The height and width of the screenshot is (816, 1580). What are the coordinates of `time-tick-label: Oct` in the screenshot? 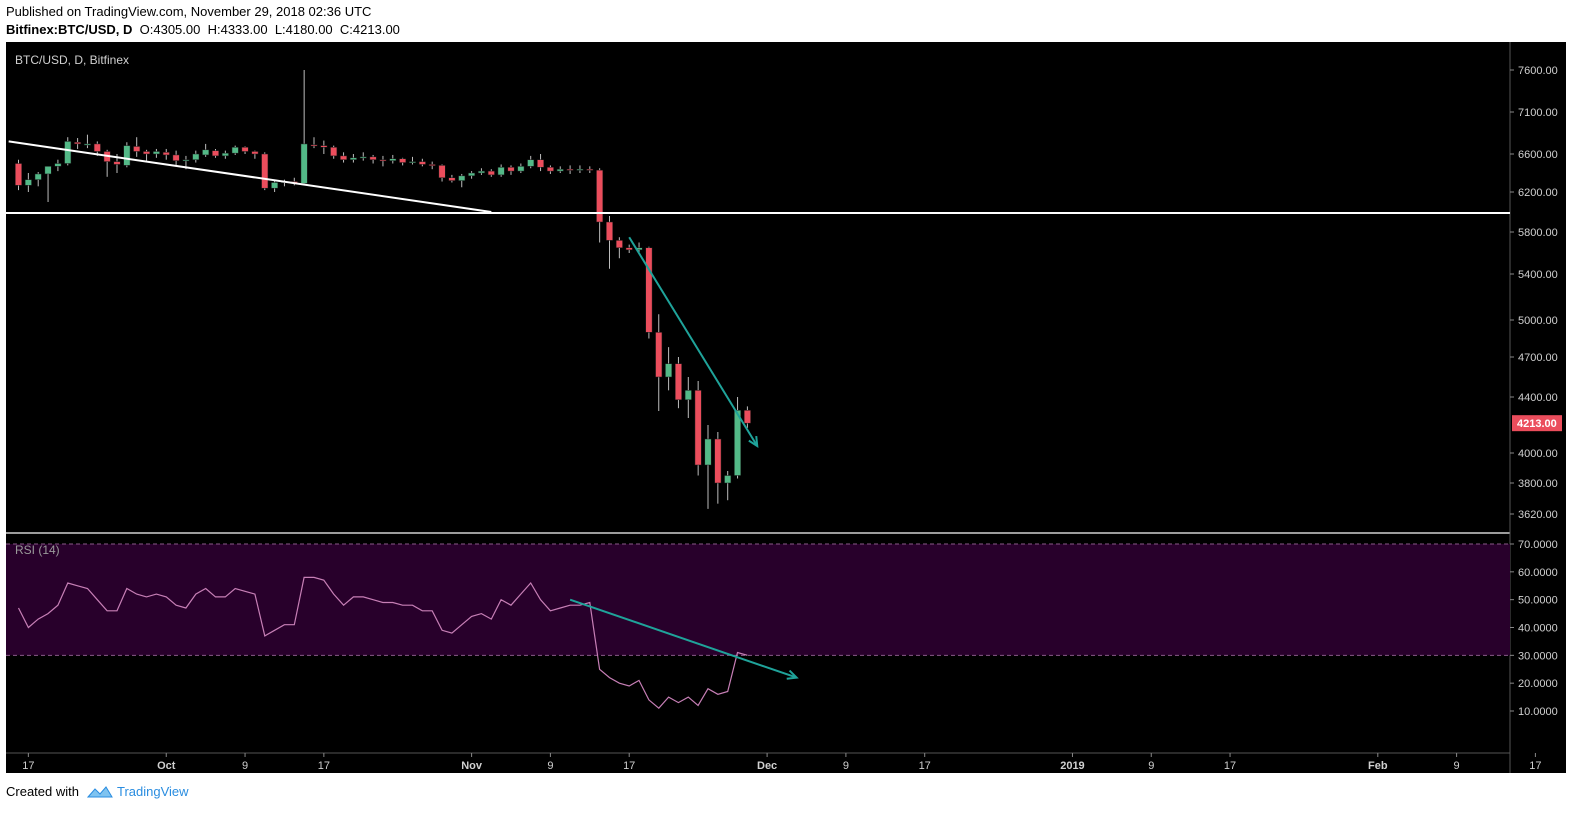 It's located at (166, 766).